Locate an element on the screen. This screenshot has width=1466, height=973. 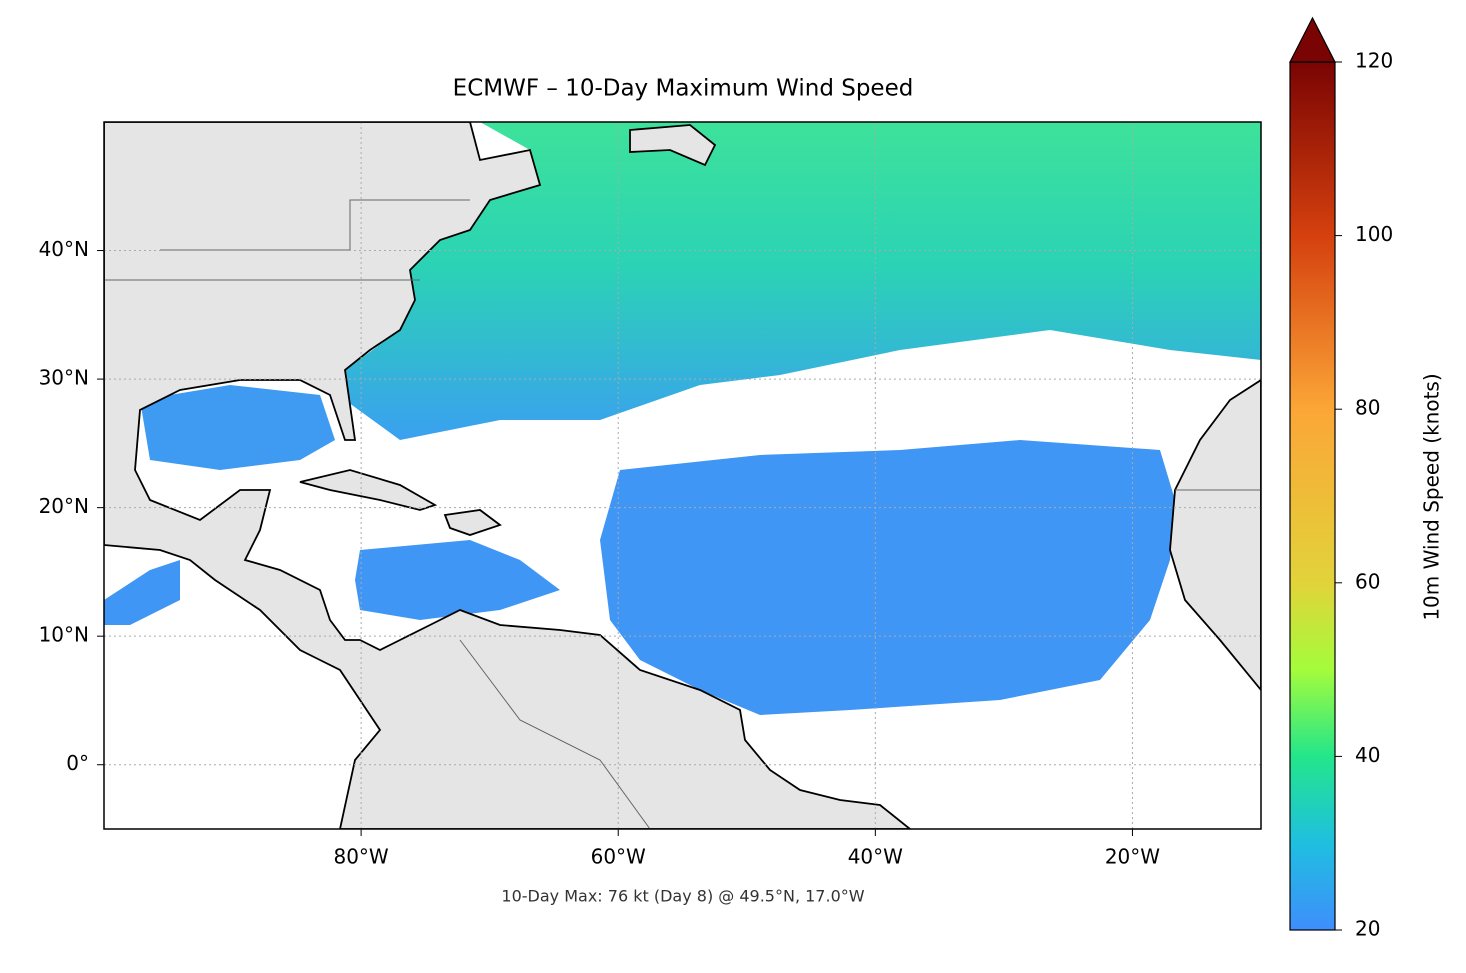
colorbar is located at coordinates (1312, 496).